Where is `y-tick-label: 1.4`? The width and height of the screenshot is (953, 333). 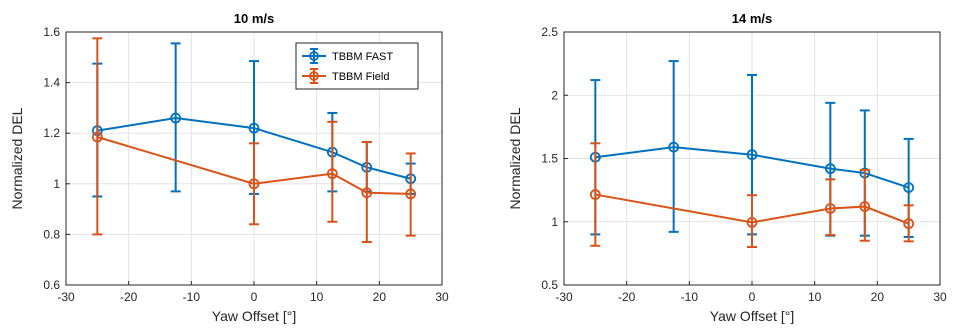
y-tick-label: 1.4 is located at coordinates (51, 83).